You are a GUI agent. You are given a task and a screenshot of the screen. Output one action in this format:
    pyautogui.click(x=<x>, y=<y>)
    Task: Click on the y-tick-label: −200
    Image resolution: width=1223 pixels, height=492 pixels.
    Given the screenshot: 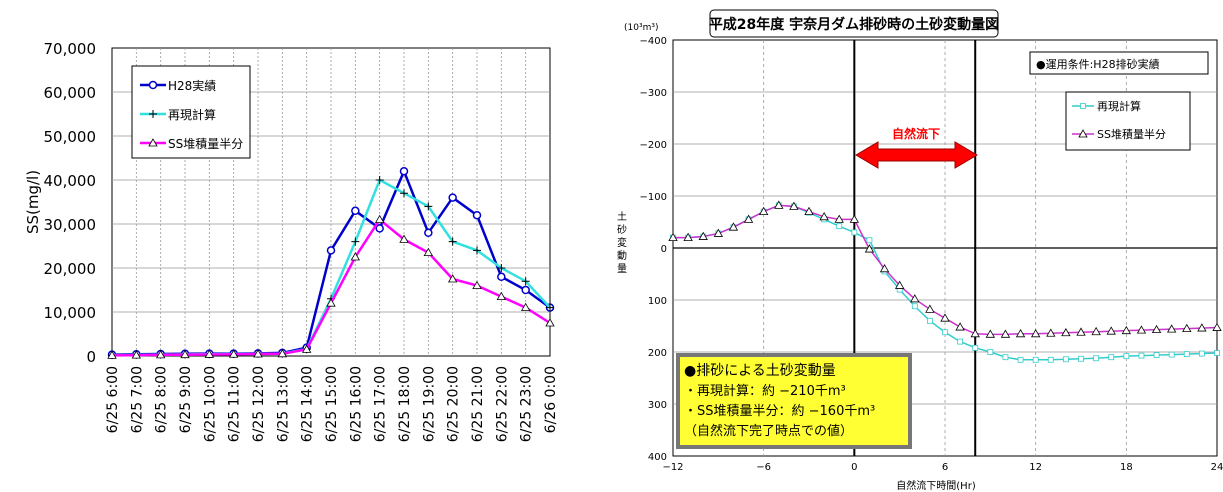 What is the action you would take?
    pyautogui.click(x=653, y=145)
    